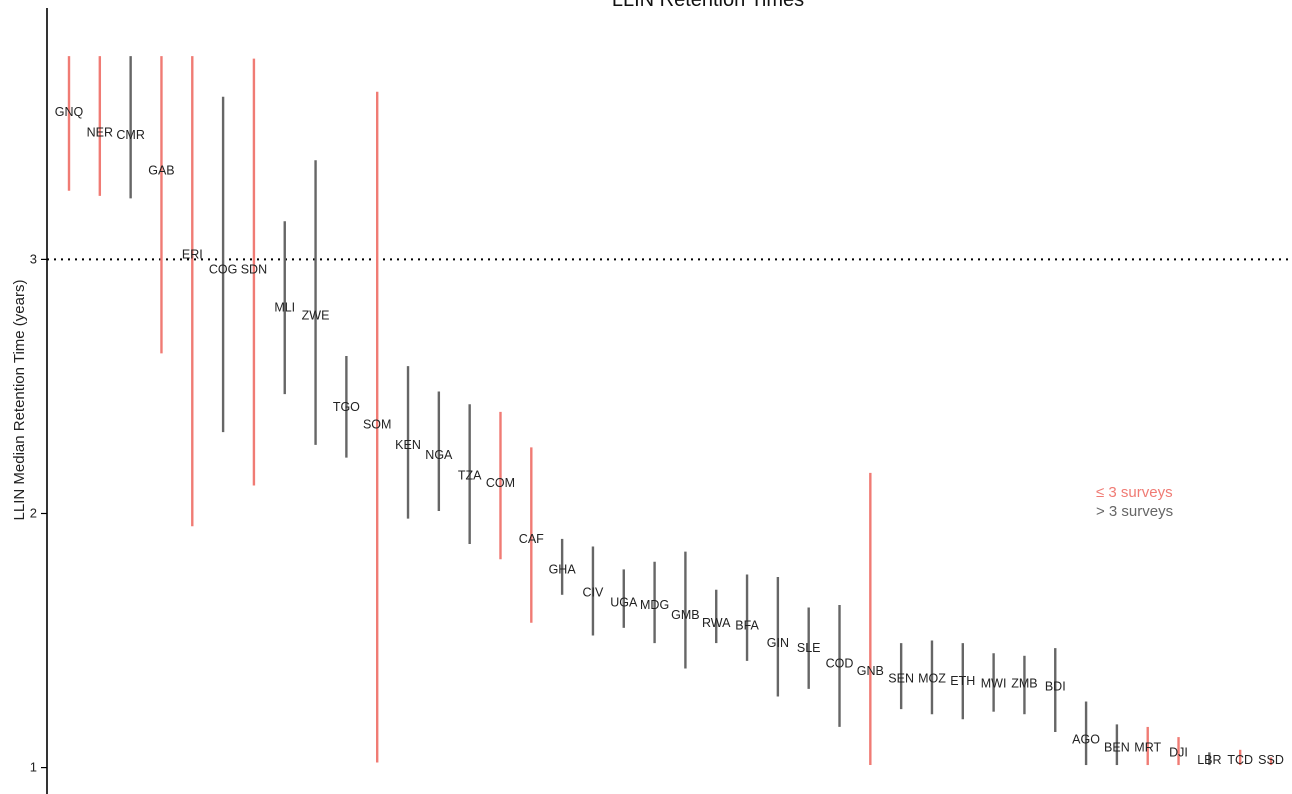 The height and width of the screenshot is (794, 1292). I want to click on point-label-sdn: SDN, so click(254, 270).